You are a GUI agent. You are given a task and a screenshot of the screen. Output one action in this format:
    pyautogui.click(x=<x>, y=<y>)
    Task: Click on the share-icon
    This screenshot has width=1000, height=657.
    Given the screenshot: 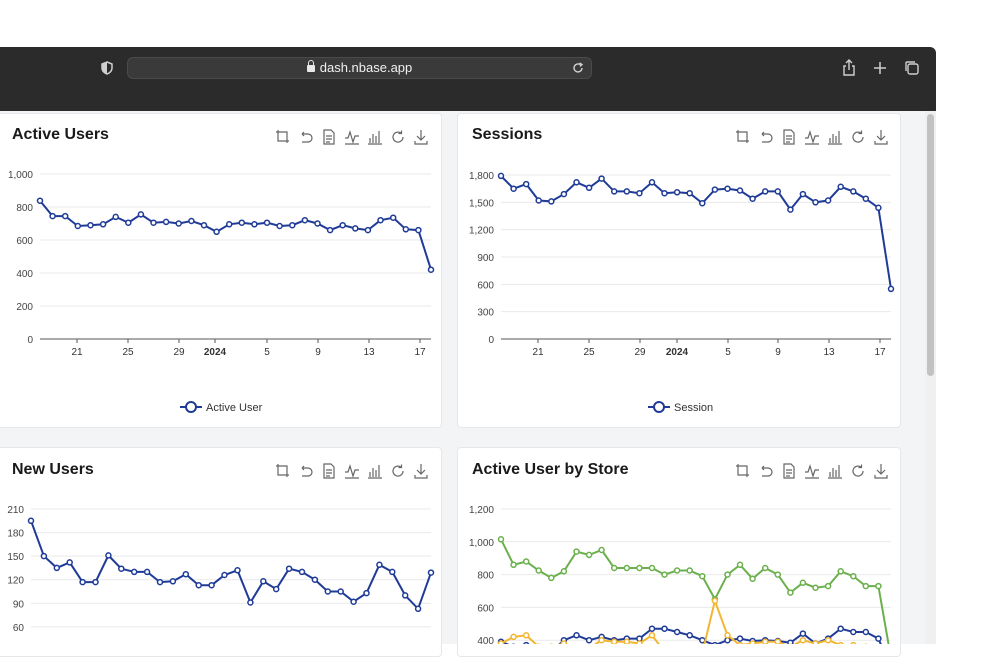 What is the action you would take?
    pyautogui.click(x=849, y=68)
    